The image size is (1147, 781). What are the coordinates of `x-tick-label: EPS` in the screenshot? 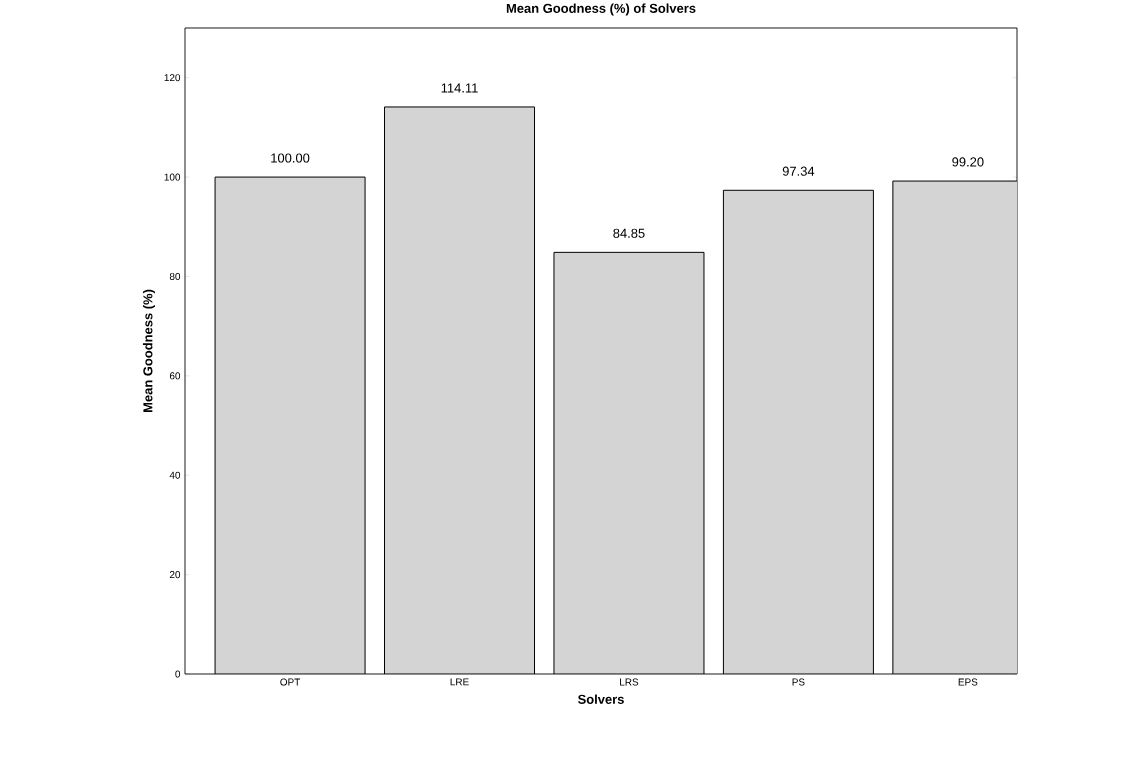 It's located at (968, 682).